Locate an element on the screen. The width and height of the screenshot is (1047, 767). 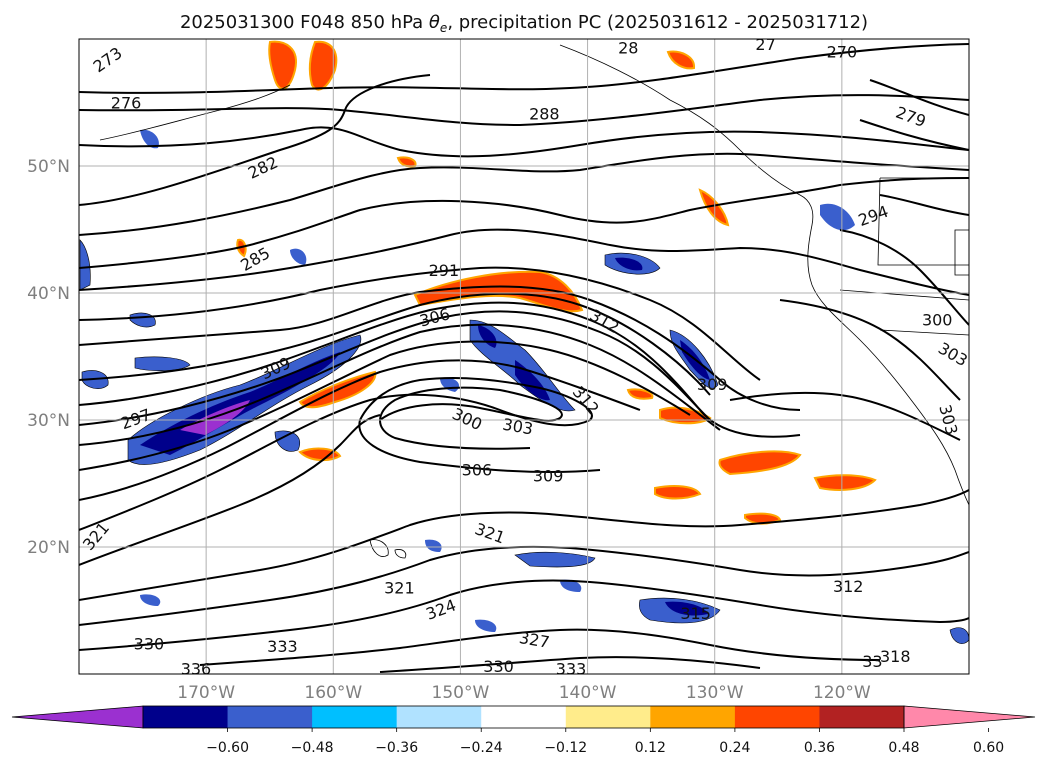
colorbar-tick-label: −0.48 is located at coordinates (312, 748).